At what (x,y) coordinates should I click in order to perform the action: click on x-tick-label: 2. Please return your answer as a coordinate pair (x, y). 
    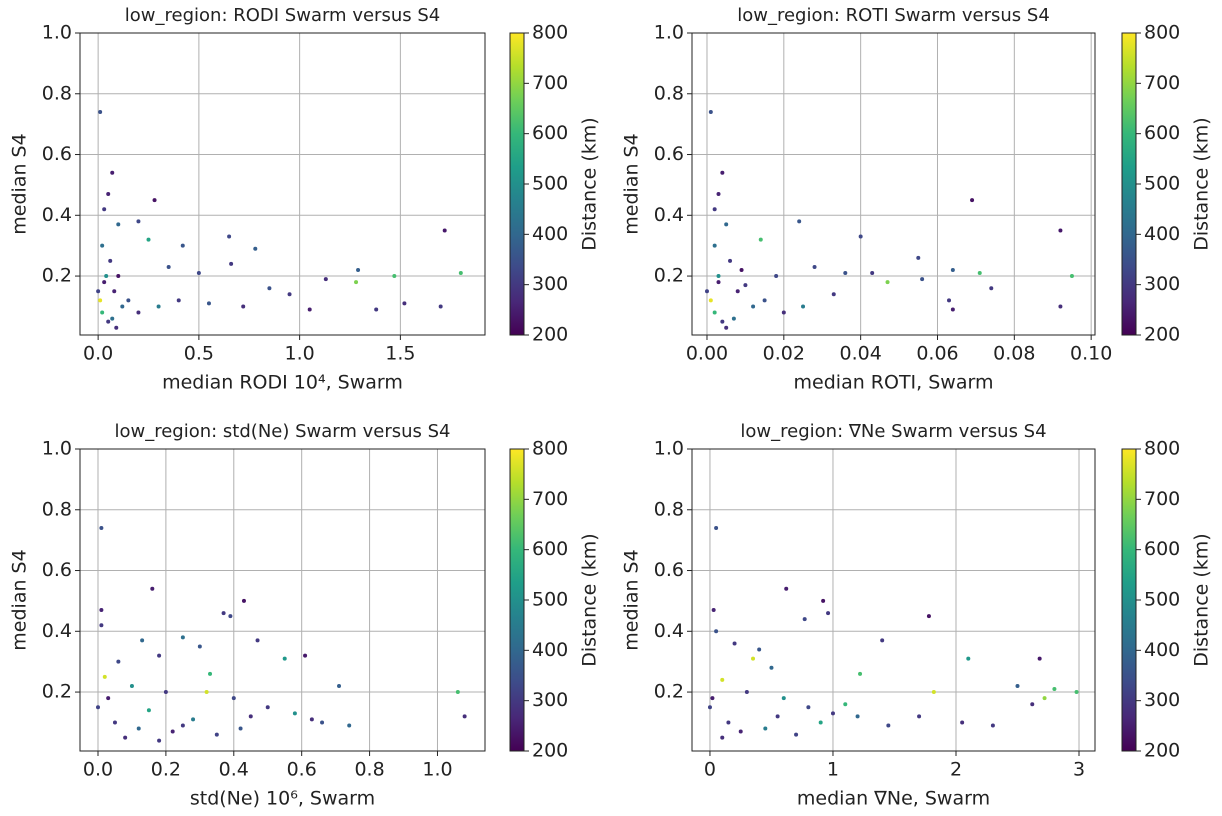
    Looking at the image, I should click on (956, 770).